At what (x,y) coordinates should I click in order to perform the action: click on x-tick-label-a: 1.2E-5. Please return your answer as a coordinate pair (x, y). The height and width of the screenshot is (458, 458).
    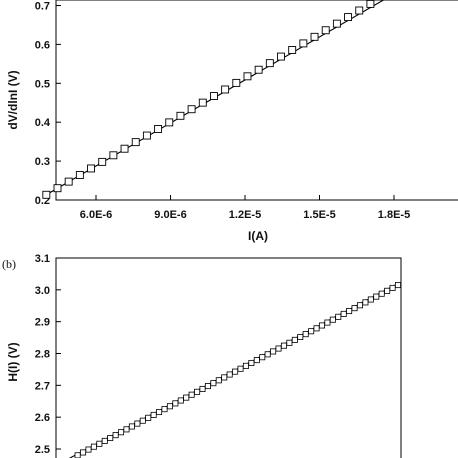
    Looking at the image, I should click on (245, 215).